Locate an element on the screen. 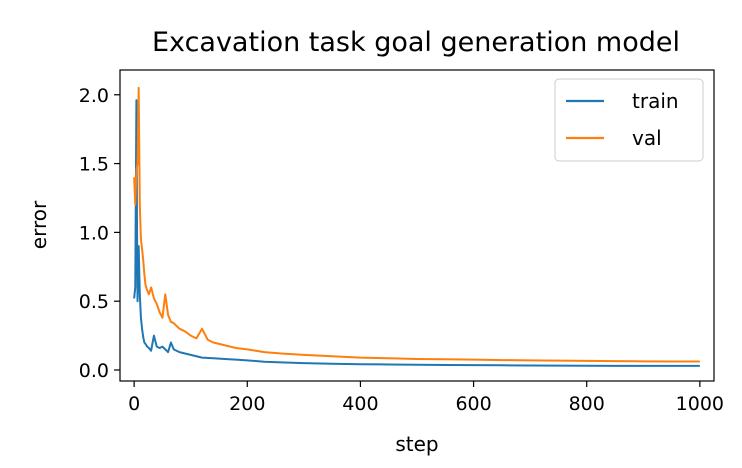 The image size is (742, 468). x-tick-label: 200 is located at coordinates (247, 404).